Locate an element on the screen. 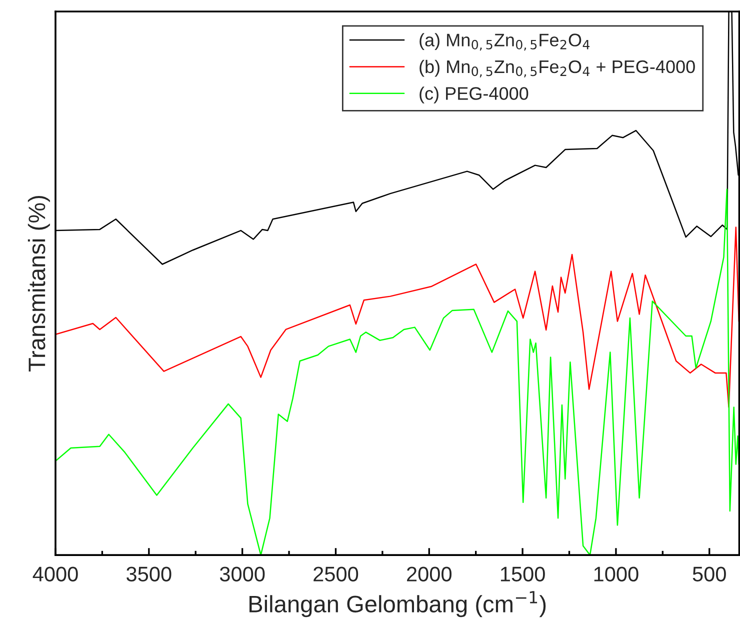  x-tick-label: 500 is located at coordinates (709, 574).